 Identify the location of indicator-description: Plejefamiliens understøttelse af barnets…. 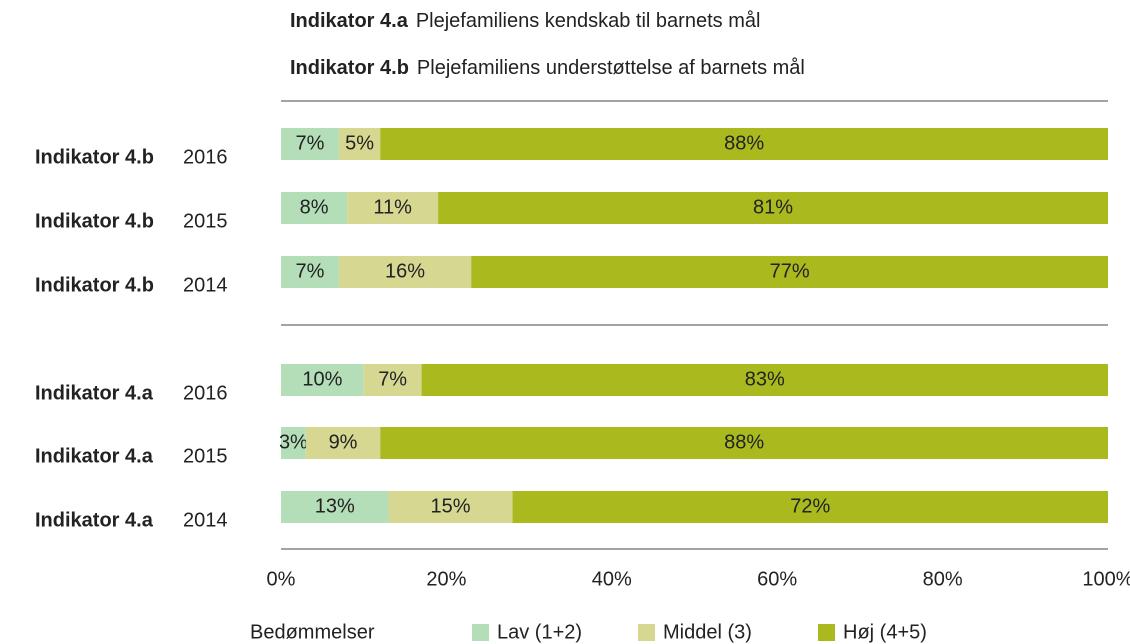
(611, 68).